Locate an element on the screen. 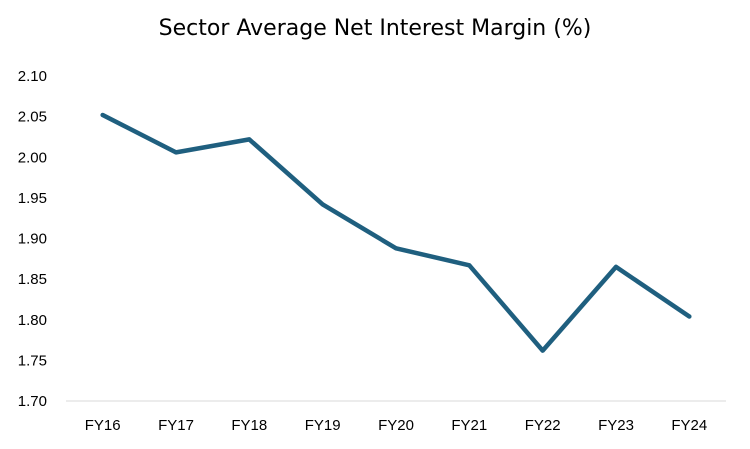  y-axis-tick-labels: 1.70 1.75 1.80 1.85 1.90 1.95 2.00 2.05 2.10 is located at coordinates (32, 239).